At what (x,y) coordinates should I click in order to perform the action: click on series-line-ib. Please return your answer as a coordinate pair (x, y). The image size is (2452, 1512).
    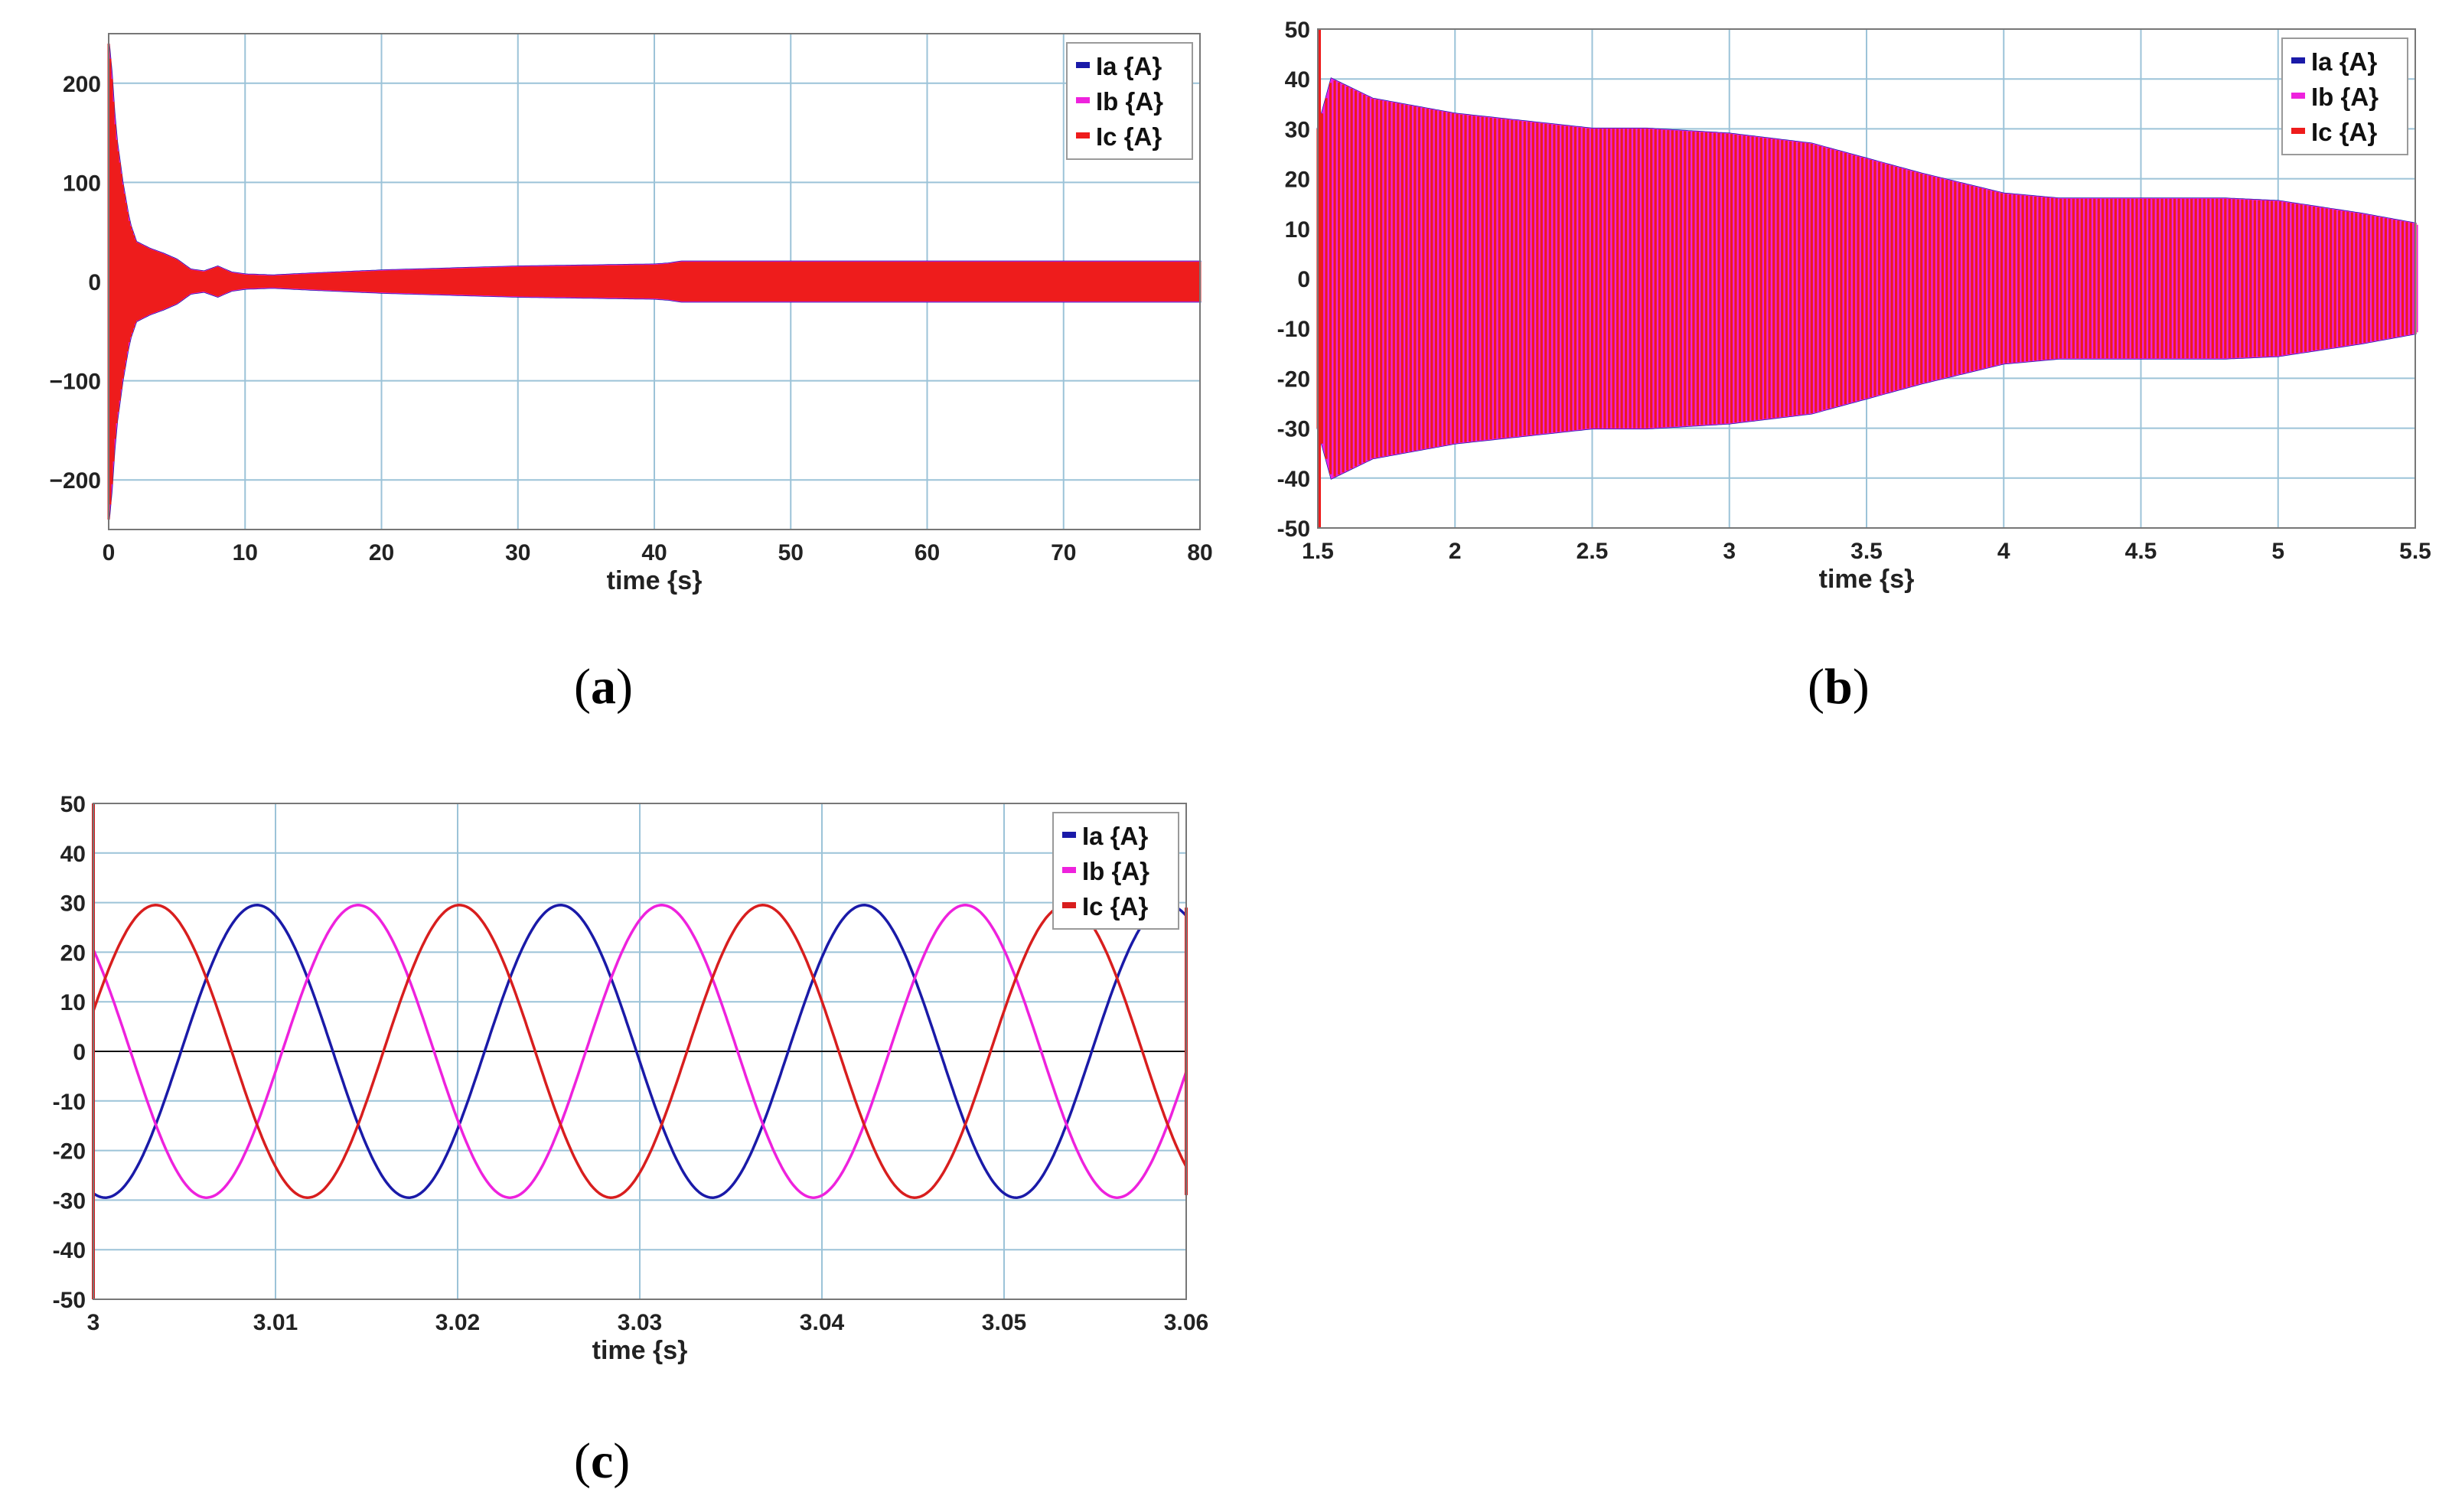
    Looking at the image, I should click on (640, 1051).